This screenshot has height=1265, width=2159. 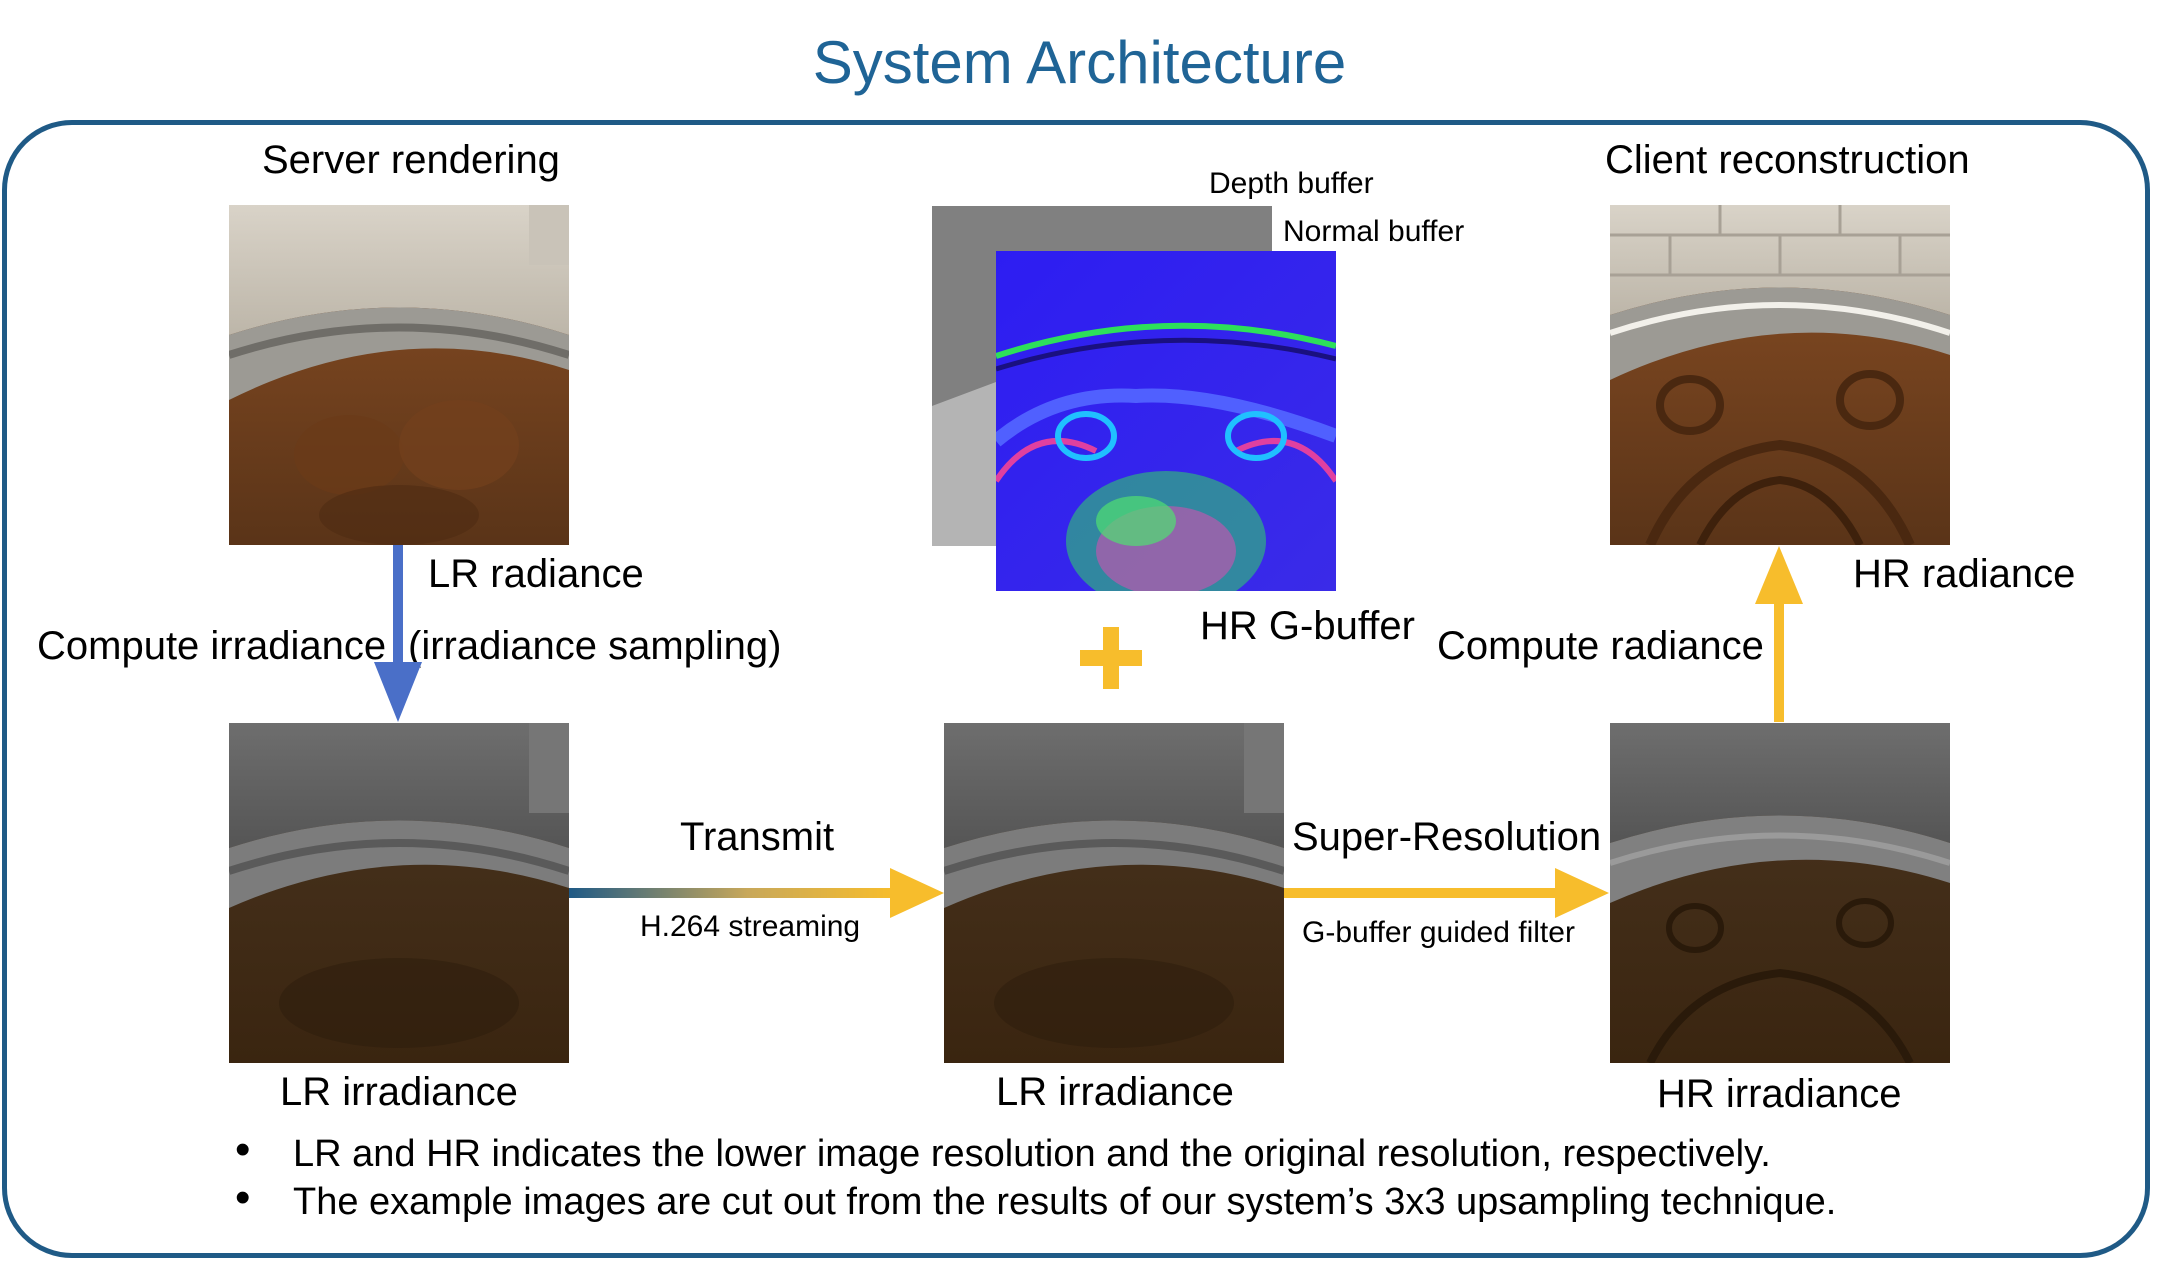 I want to click on transmit-arrow, so click(x=756, y=893).